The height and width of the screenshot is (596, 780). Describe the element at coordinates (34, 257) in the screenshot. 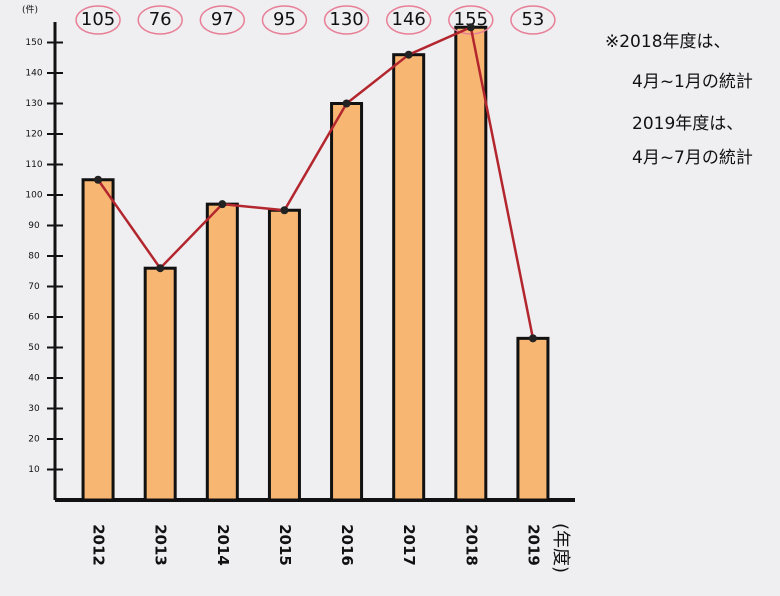

I see `y-tick-label: 80` at that location.